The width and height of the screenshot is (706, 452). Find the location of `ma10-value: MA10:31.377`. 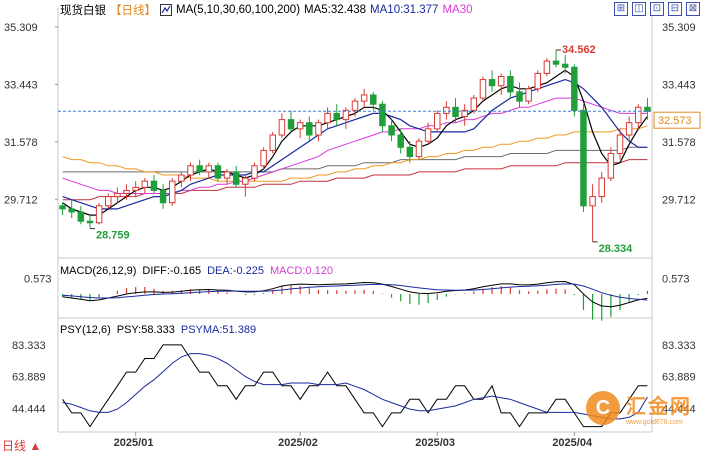

ma10-value: MA10:31.377 is located at coordinates (404, 10).